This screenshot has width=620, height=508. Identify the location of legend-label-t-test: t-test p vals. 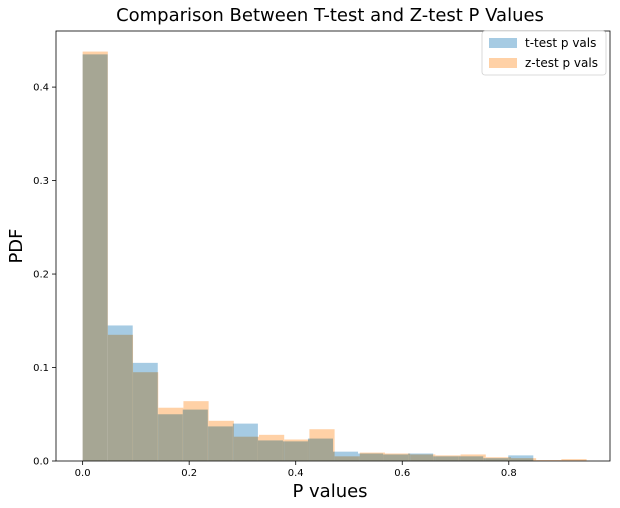
(560, 43).